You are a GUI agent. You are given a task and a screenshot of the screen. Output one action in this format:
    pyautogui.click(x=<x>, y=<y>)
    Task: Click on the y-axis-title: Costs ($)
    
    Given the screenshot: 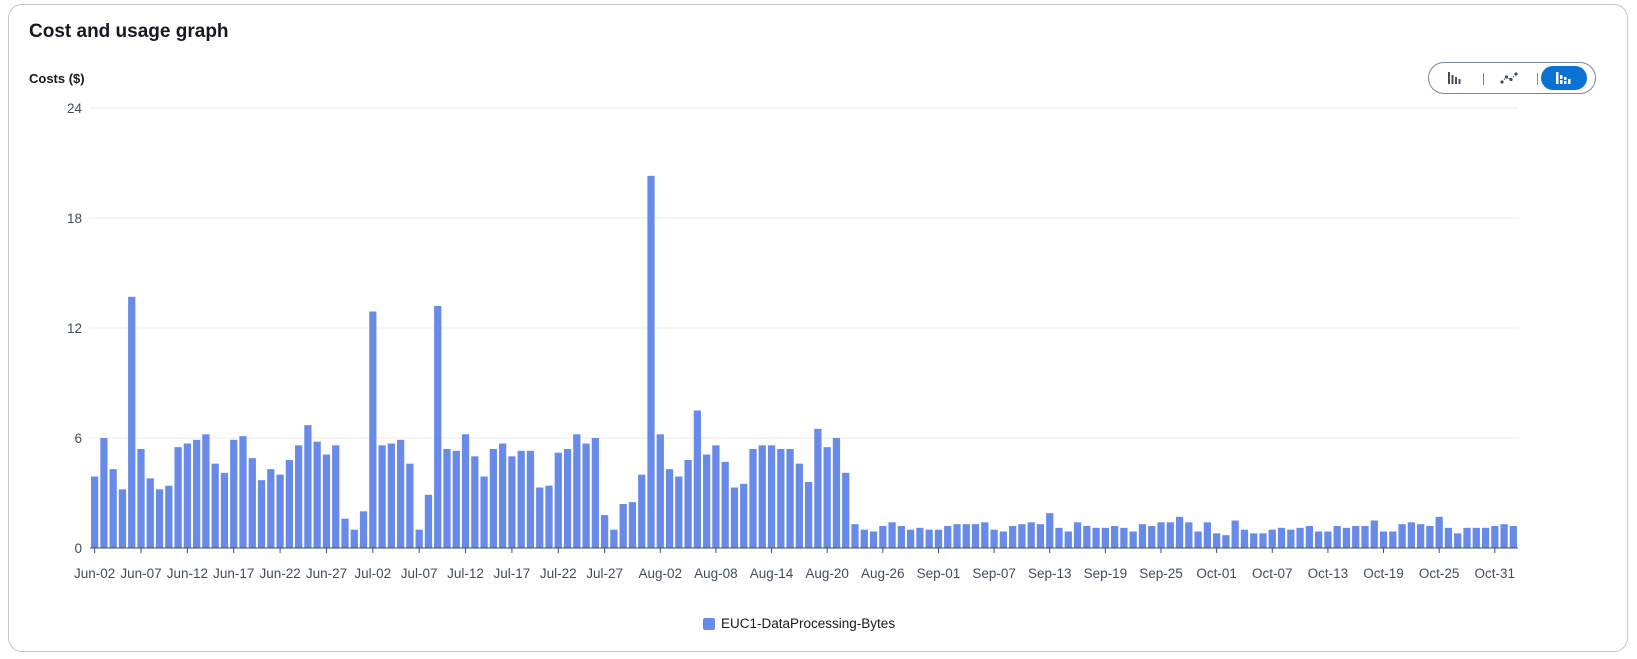 What is the action you would take?
    pyautogui.click(x=57, y=78)
    